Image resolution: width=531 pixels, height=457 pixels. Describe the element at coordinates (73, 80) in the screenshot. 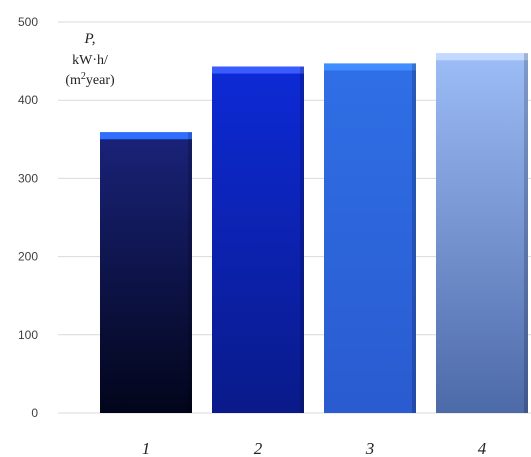

I see `y-axis-label-prefix: (m` at that location.